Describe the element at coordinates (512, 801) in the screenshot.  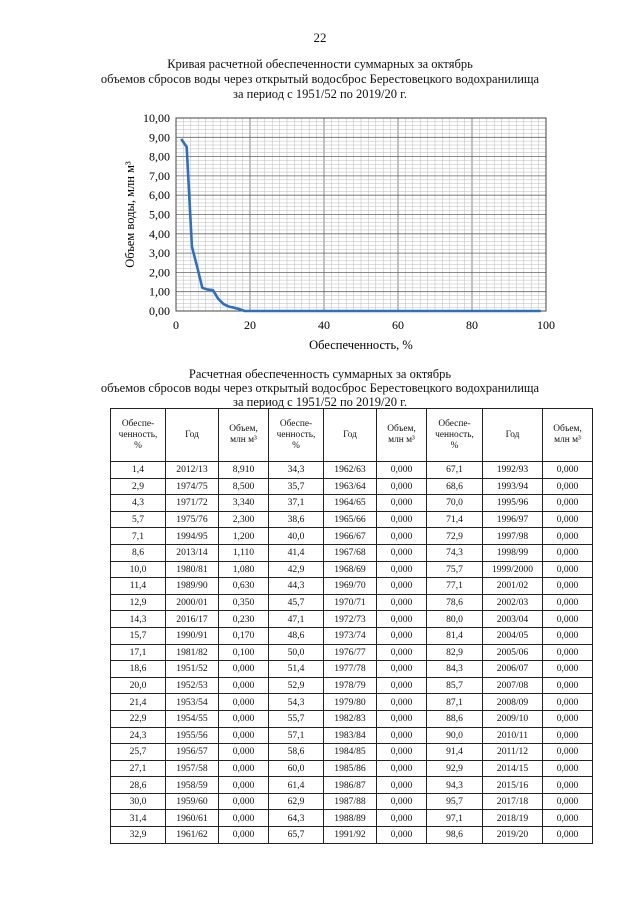
I see `table-cell: 2017/18` at that location.